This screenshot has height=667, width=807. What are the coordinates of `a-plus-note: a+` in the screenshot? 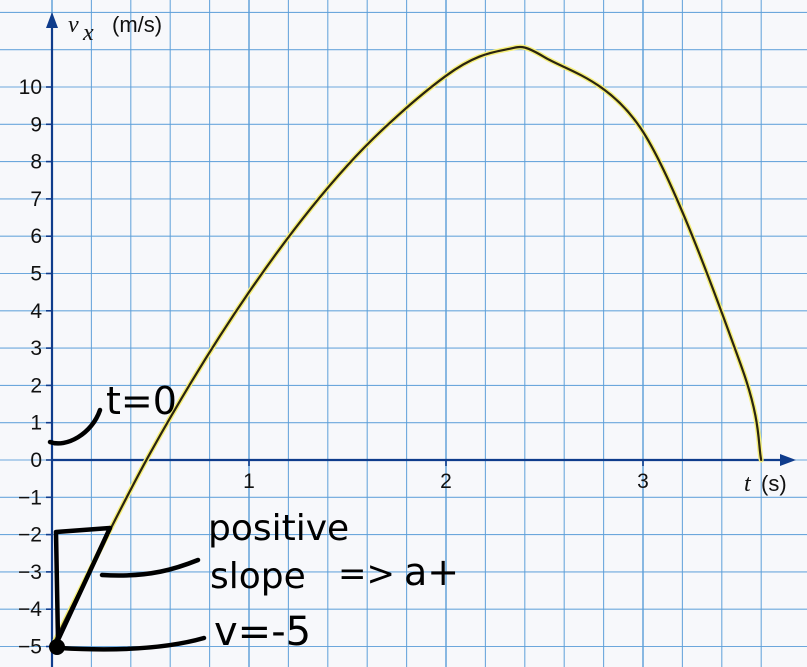 It's located at (431, 572).